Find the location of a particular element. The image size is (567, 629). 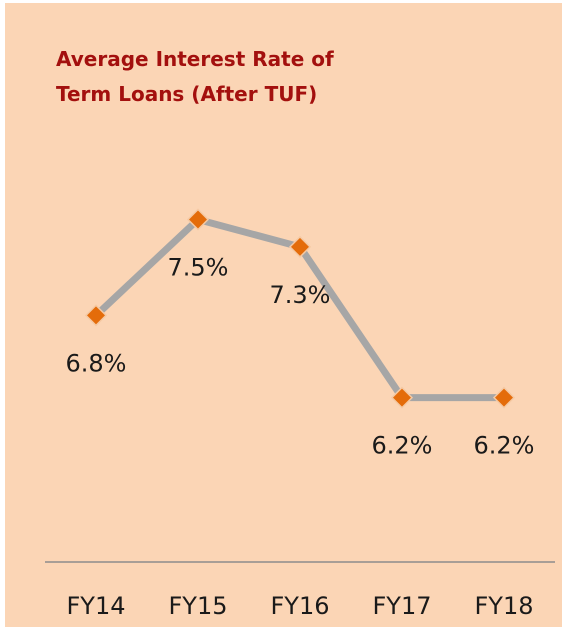

x-tick-label: FY14 is located at coordinates (95, 606).